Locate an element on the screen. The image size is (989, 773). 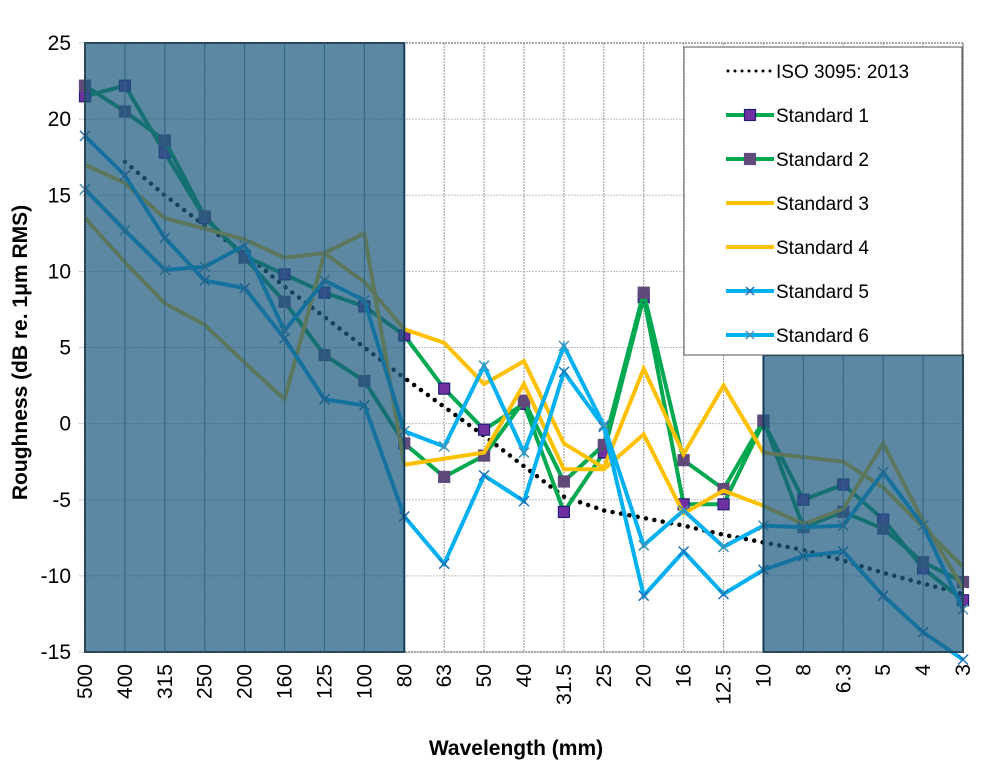
x-tick-label: 200 is located at coordinates (245, 681).